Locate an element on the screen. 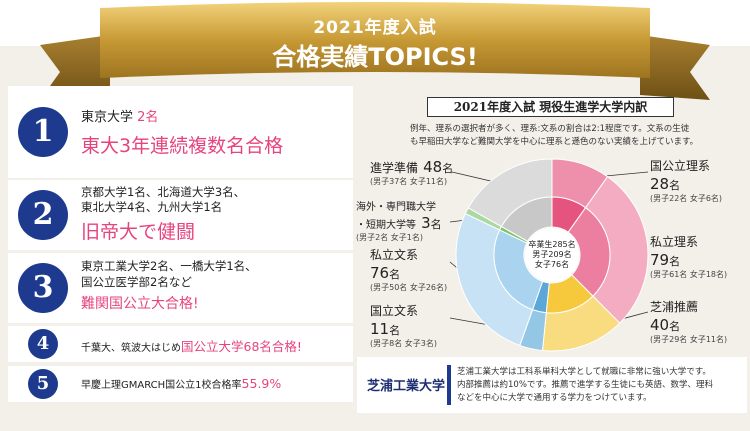  shibaura-desc-line2: 内部推薦は約10%です。推薦で進学する生徒にも英語、数学、理科 is located at coordinates (585, 385).